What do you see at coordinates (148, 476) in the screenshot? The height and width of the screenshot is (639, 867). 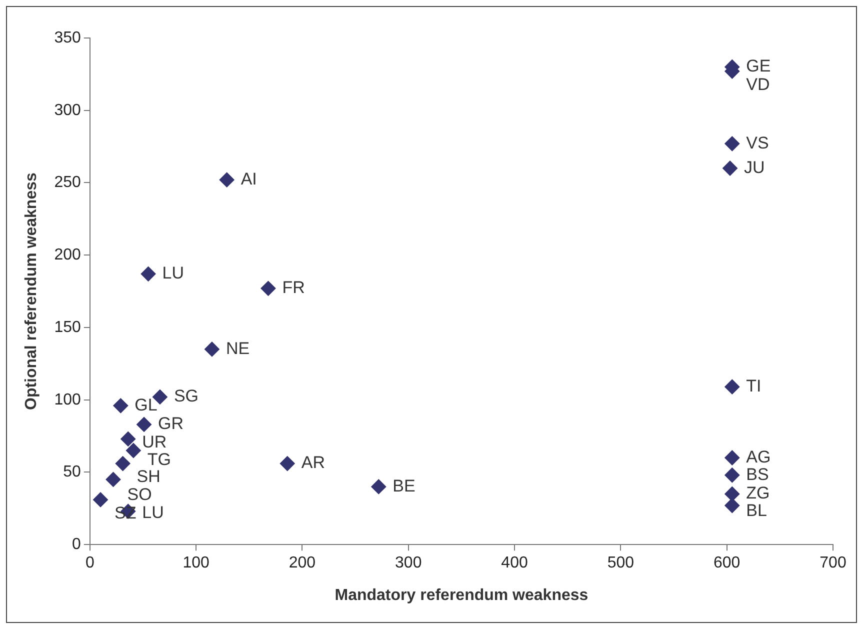 I see `annotation: SH` at bounding box center [148, 476].